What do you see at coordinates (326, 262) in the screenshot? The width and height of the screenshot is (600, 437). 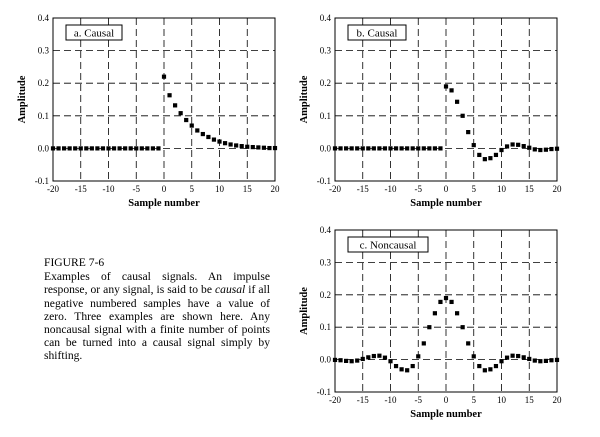 I see `y-tick-label: 0.3` at bounding box center [326, 262].